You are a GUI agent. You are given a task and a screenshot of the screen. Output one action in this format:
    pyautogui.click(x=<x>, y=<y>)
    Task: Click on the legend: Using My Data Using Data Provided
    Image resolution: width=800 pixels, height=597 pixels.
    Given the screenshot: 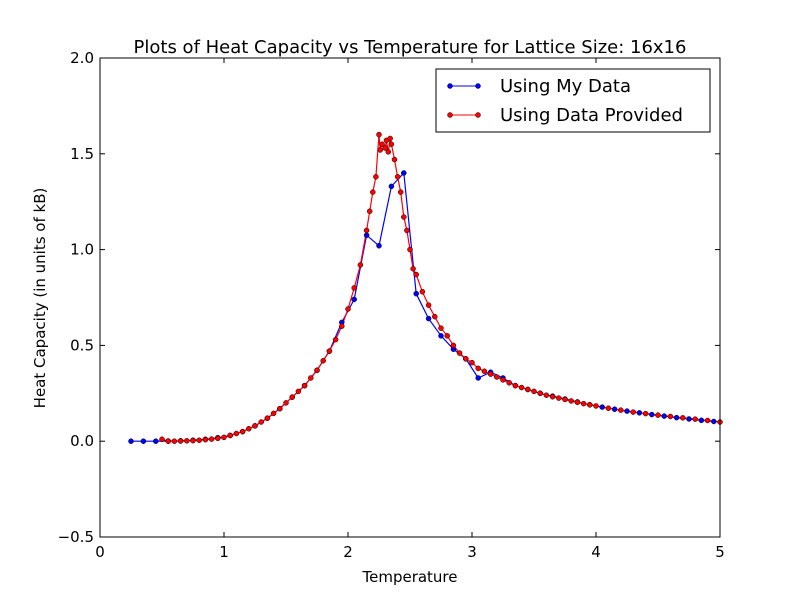 What is the action you would take?
    pyautogui.click(x=573, y=100)
    